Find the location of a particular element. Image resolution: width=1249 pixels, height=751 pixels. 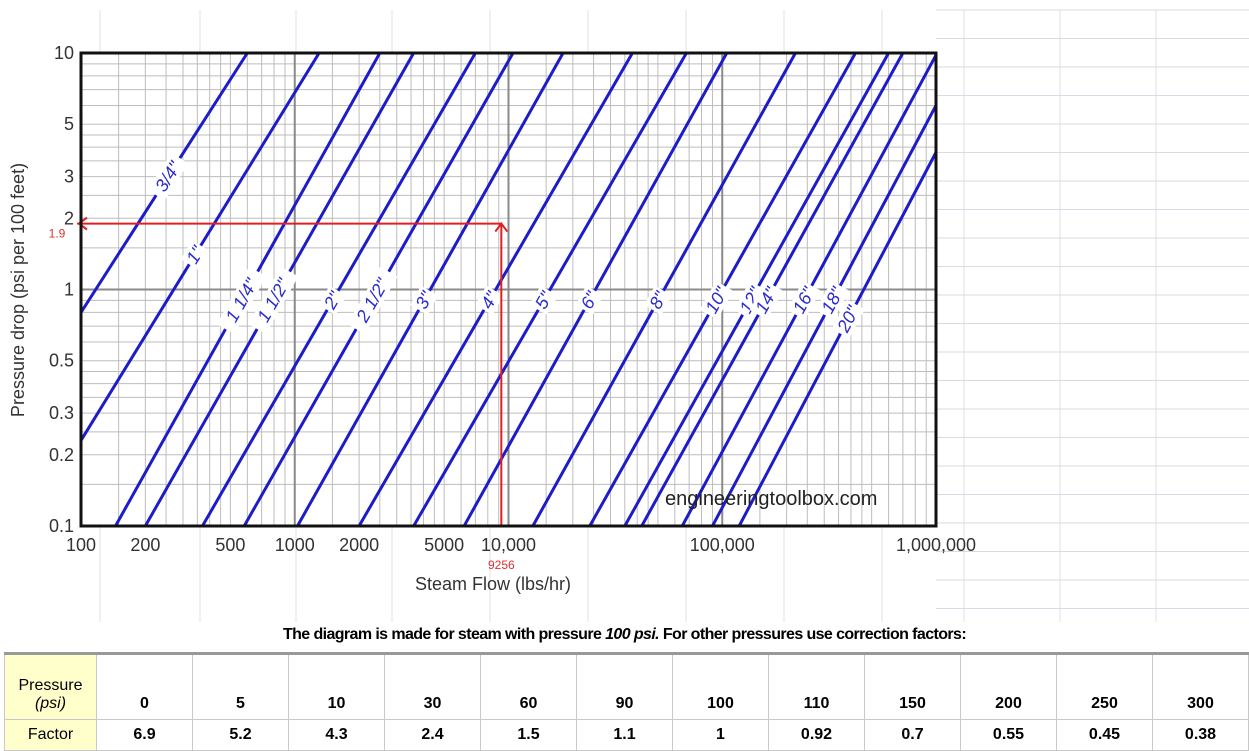

pressure-cell: 250 is located at coordinates (1104, 686).